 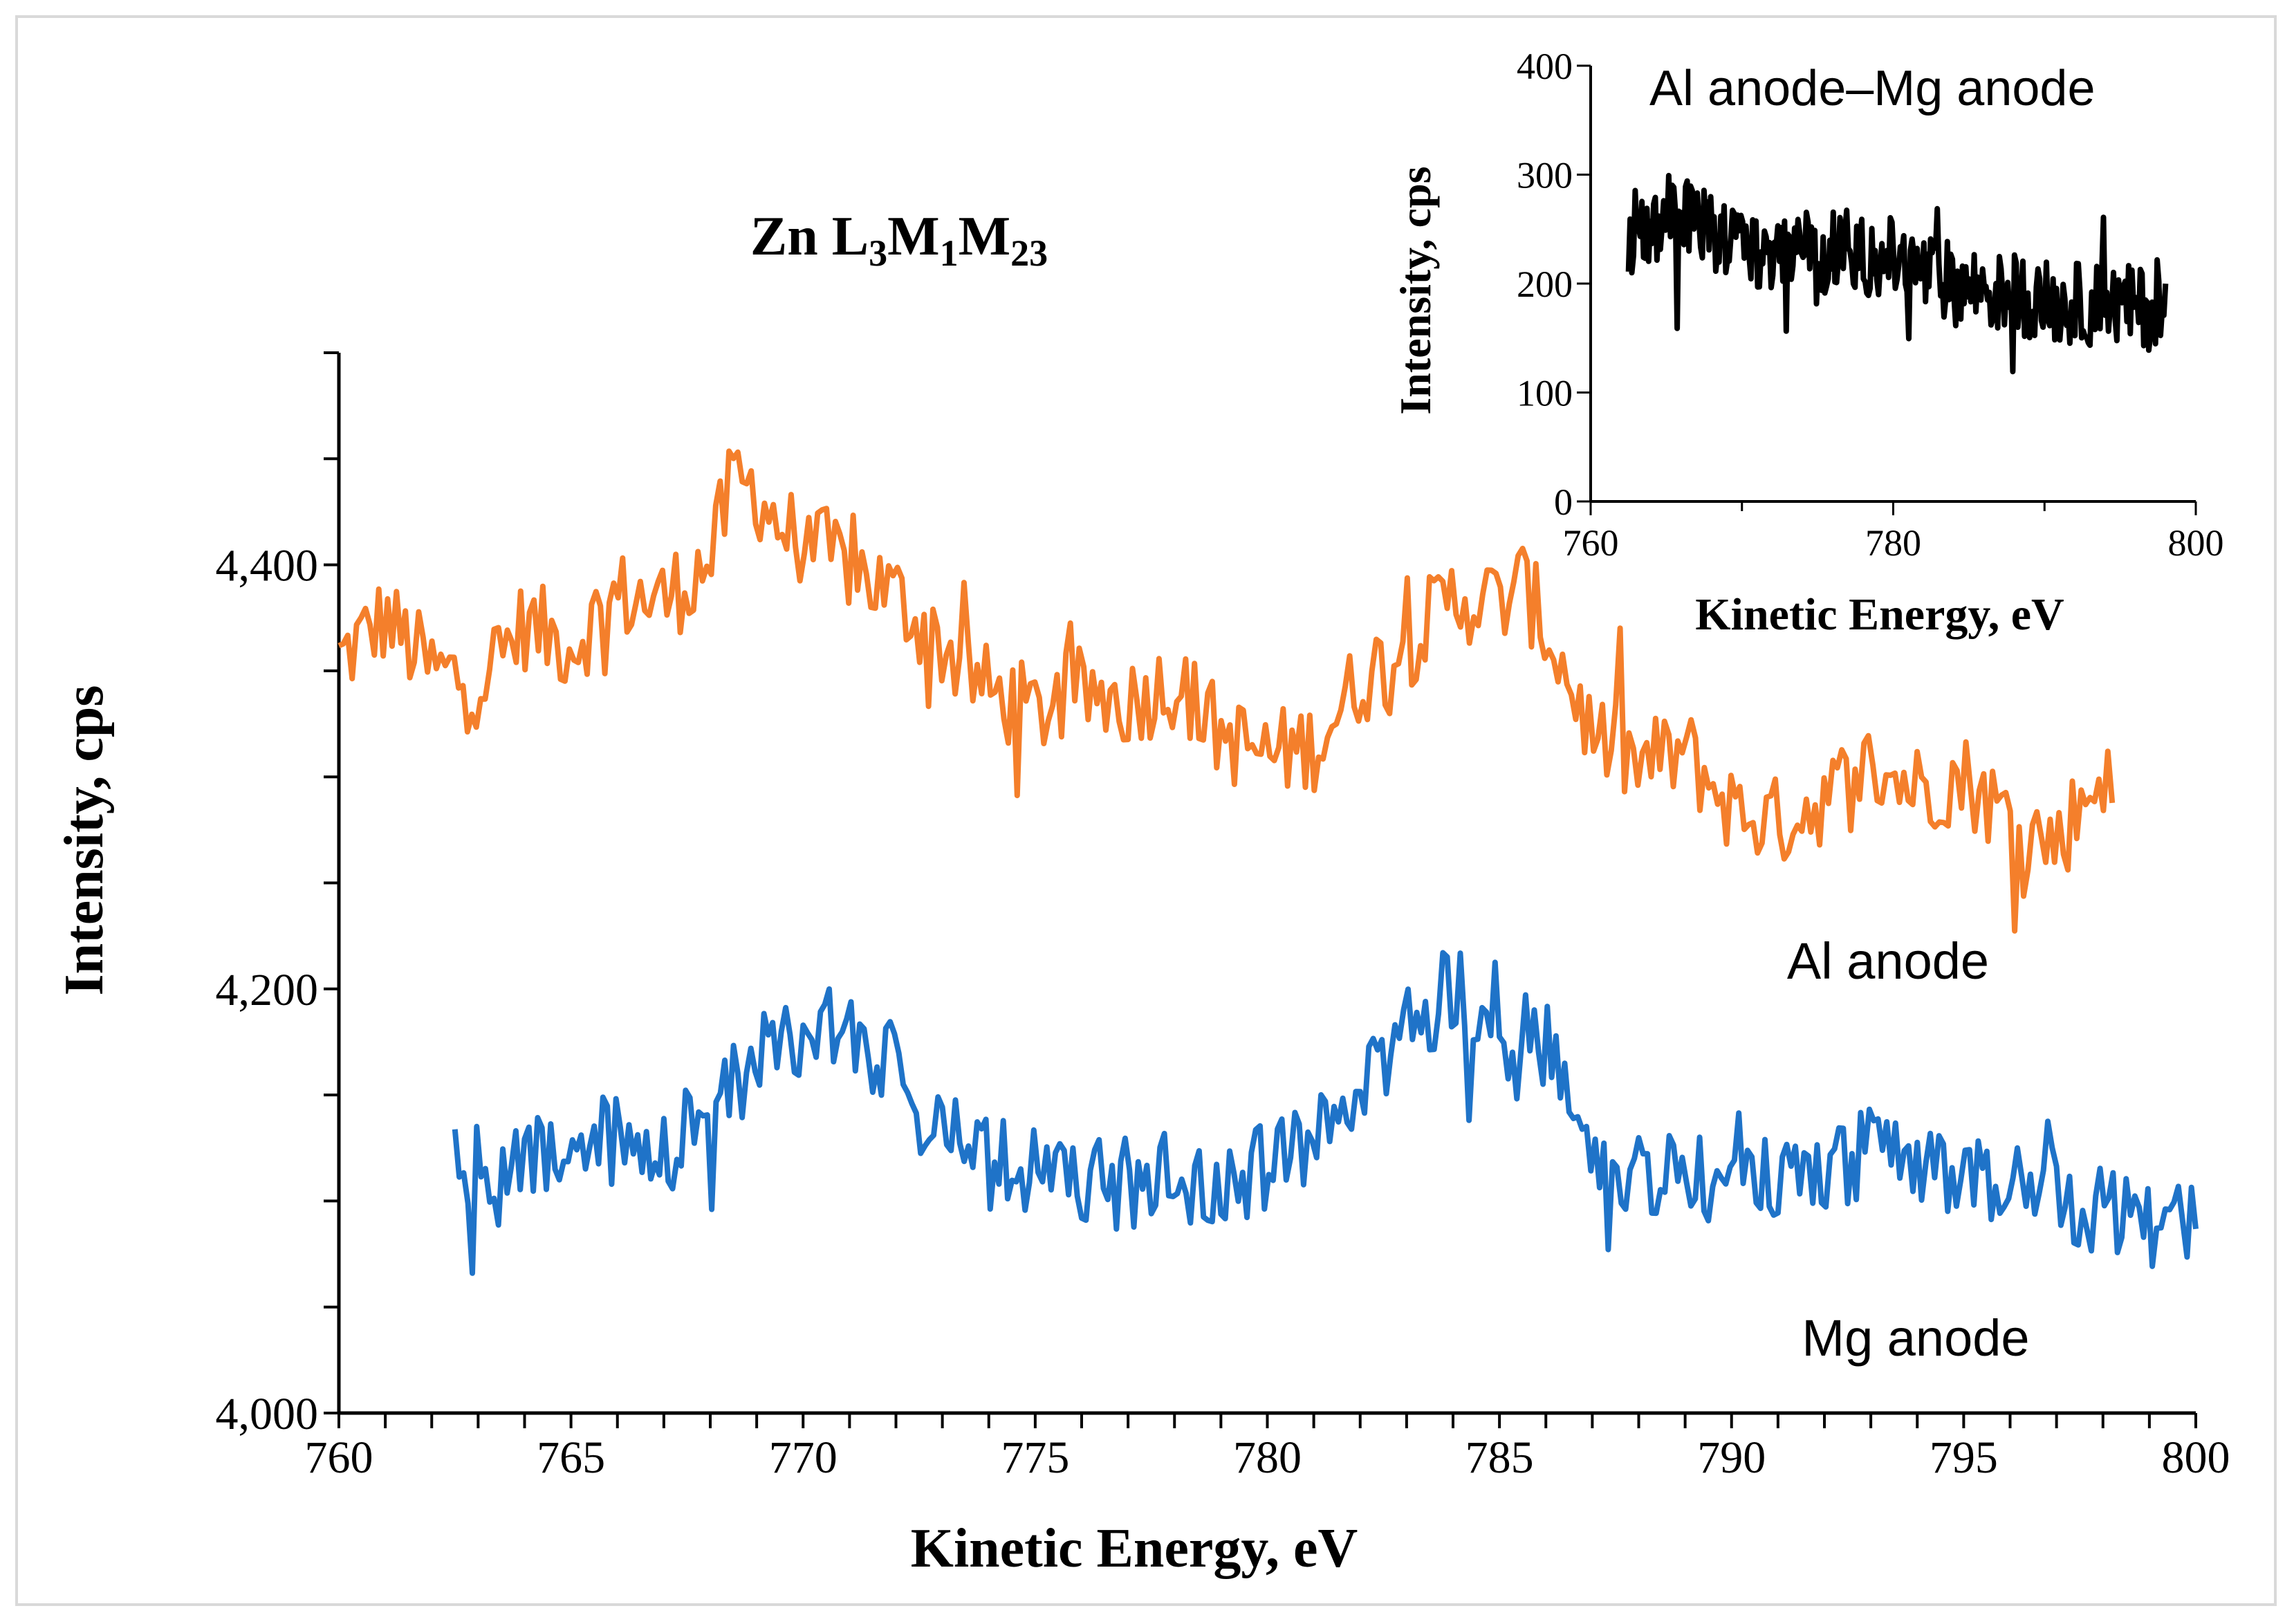 I want to click on y-tick-label: 4,000, so click(x=267, y=1414).